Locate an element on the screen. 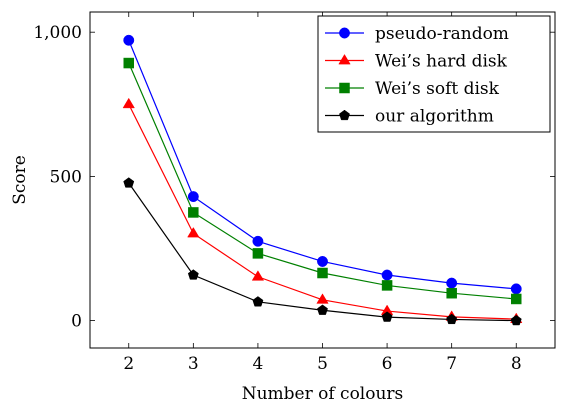  x-tick-label: 2 is located at coordinates (128, 364).